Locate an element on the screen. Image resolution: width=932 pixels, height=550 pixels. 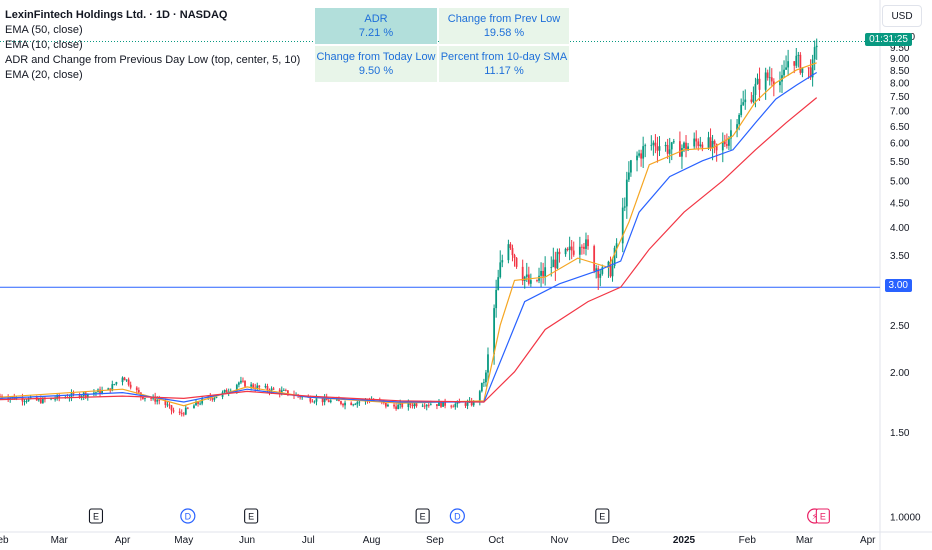
study-ema20: EMA (20, close) is located at coordinates (44, 75).